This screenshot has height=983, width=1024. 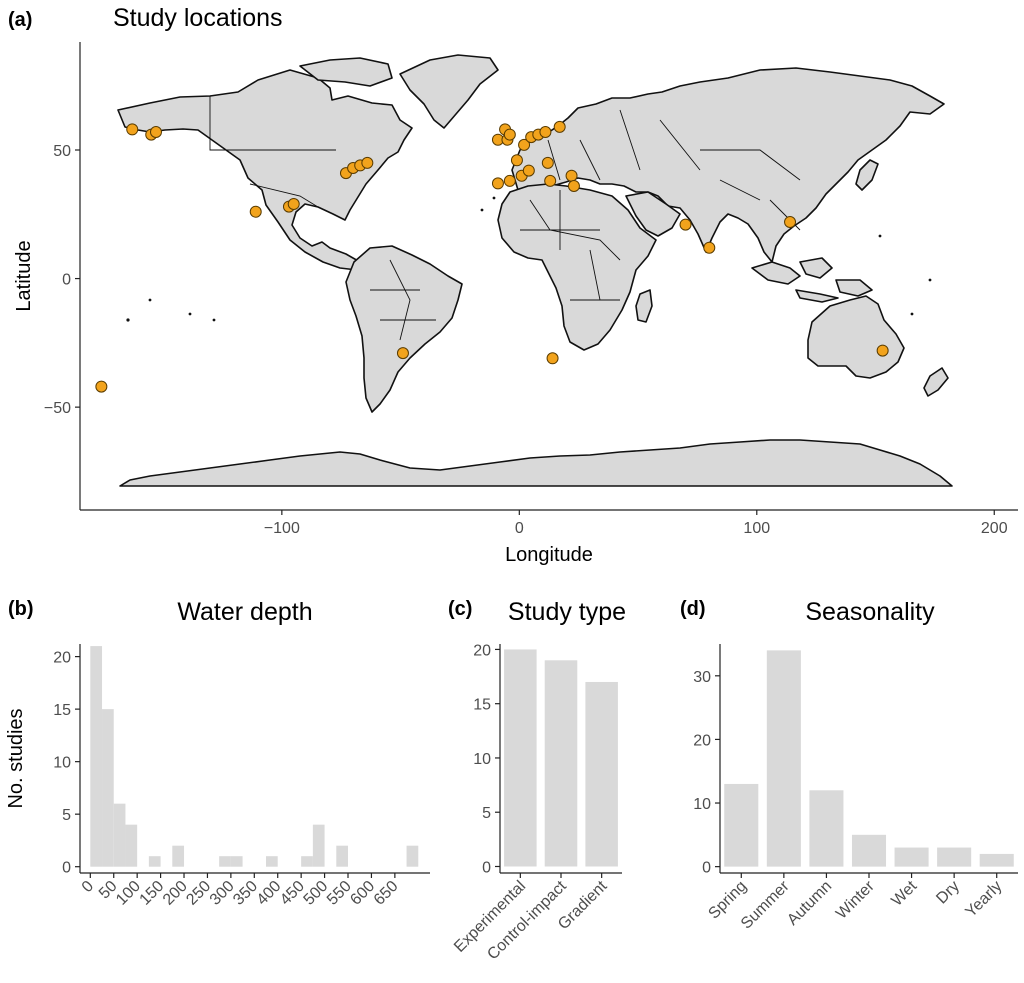 I want to click on studytype-y-tick-label: 20, so click(x=482, y=650).